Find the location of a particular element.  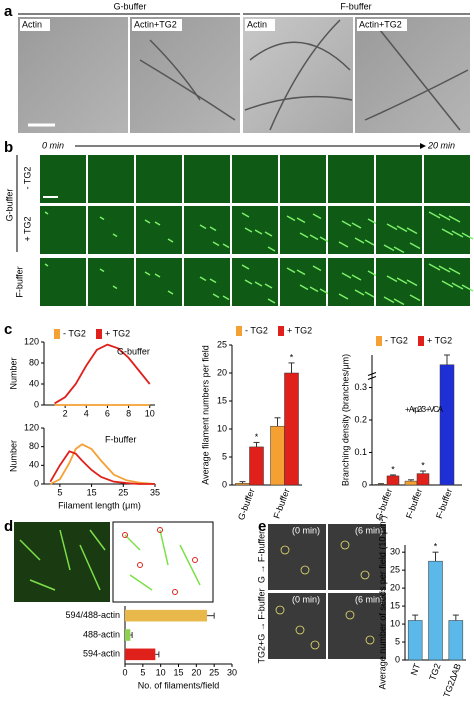

y-axis-label: Number is located at coordinates (13, 373).